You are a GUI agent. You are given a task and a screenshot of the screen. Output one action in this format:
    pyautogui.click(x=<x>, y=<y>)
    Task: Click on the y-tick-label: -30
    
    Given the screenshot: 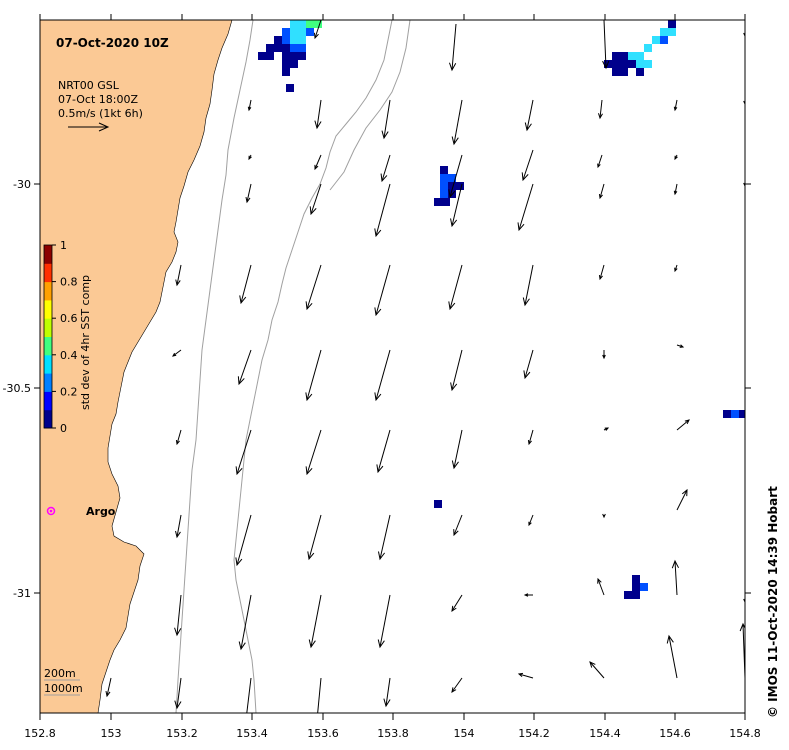 What is the action you would take?
    pyautogui.click(x=22, y=184)
    